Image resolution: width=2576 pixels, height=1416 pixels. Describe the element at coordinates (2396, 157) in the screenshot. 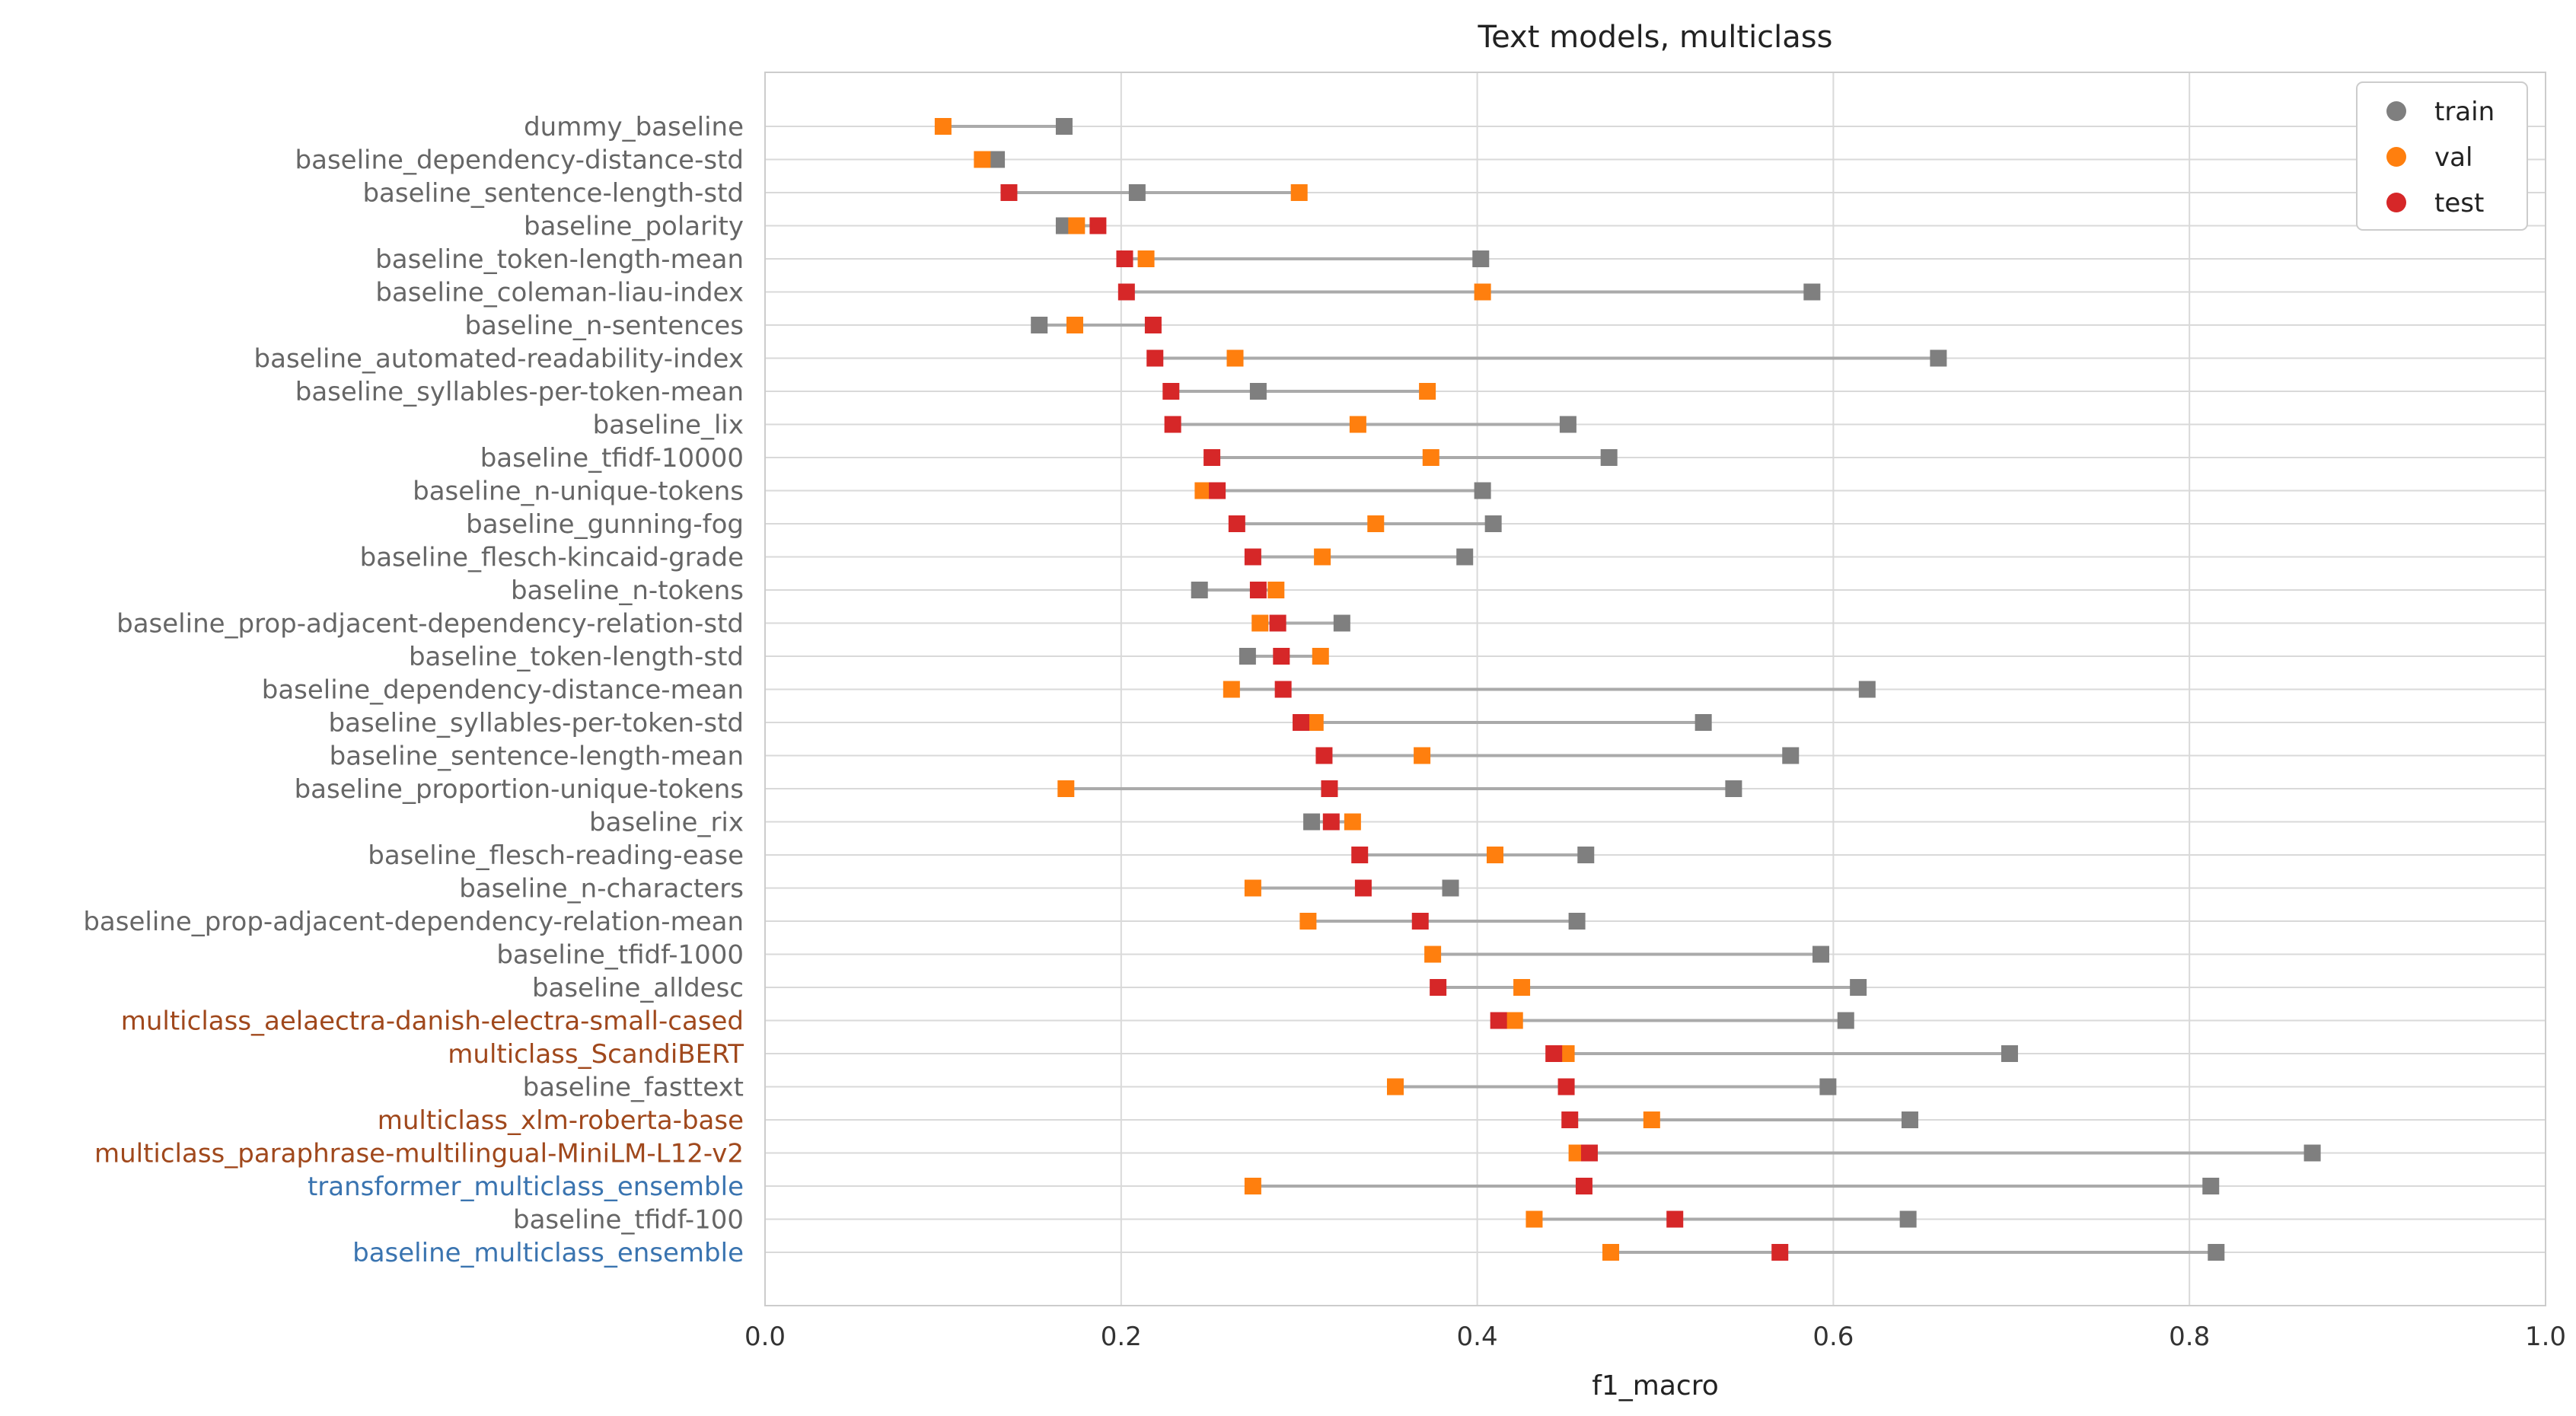

I see `val-legend-marker` at that location.